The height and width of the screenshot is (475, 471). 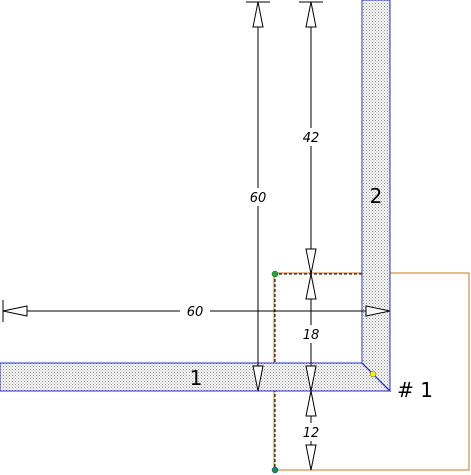 I want to click on section-label: # 1, so click(x=415, y=390).